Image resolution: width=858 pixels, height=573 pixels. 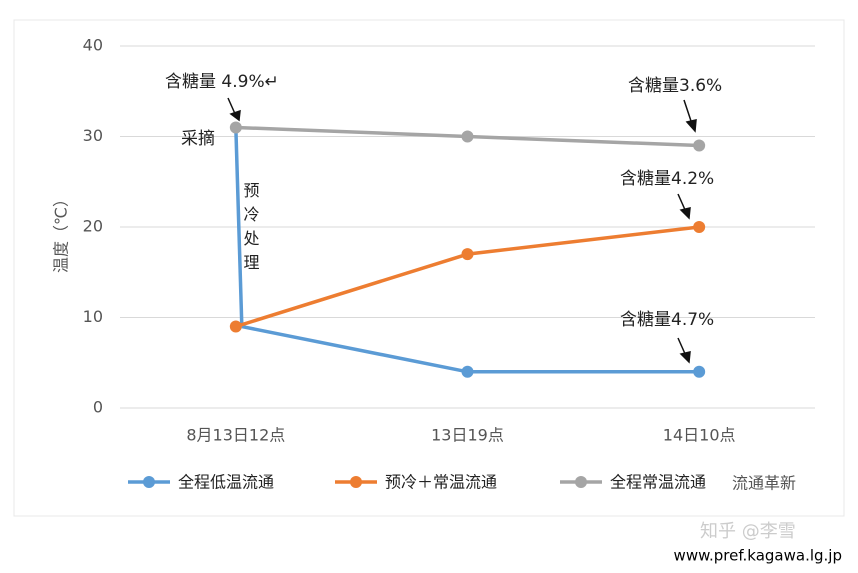 What do you see at coordinates (250, 230) in the screenshot?
I see `annotation: 预冷处理` at bounding box center [250, 230].